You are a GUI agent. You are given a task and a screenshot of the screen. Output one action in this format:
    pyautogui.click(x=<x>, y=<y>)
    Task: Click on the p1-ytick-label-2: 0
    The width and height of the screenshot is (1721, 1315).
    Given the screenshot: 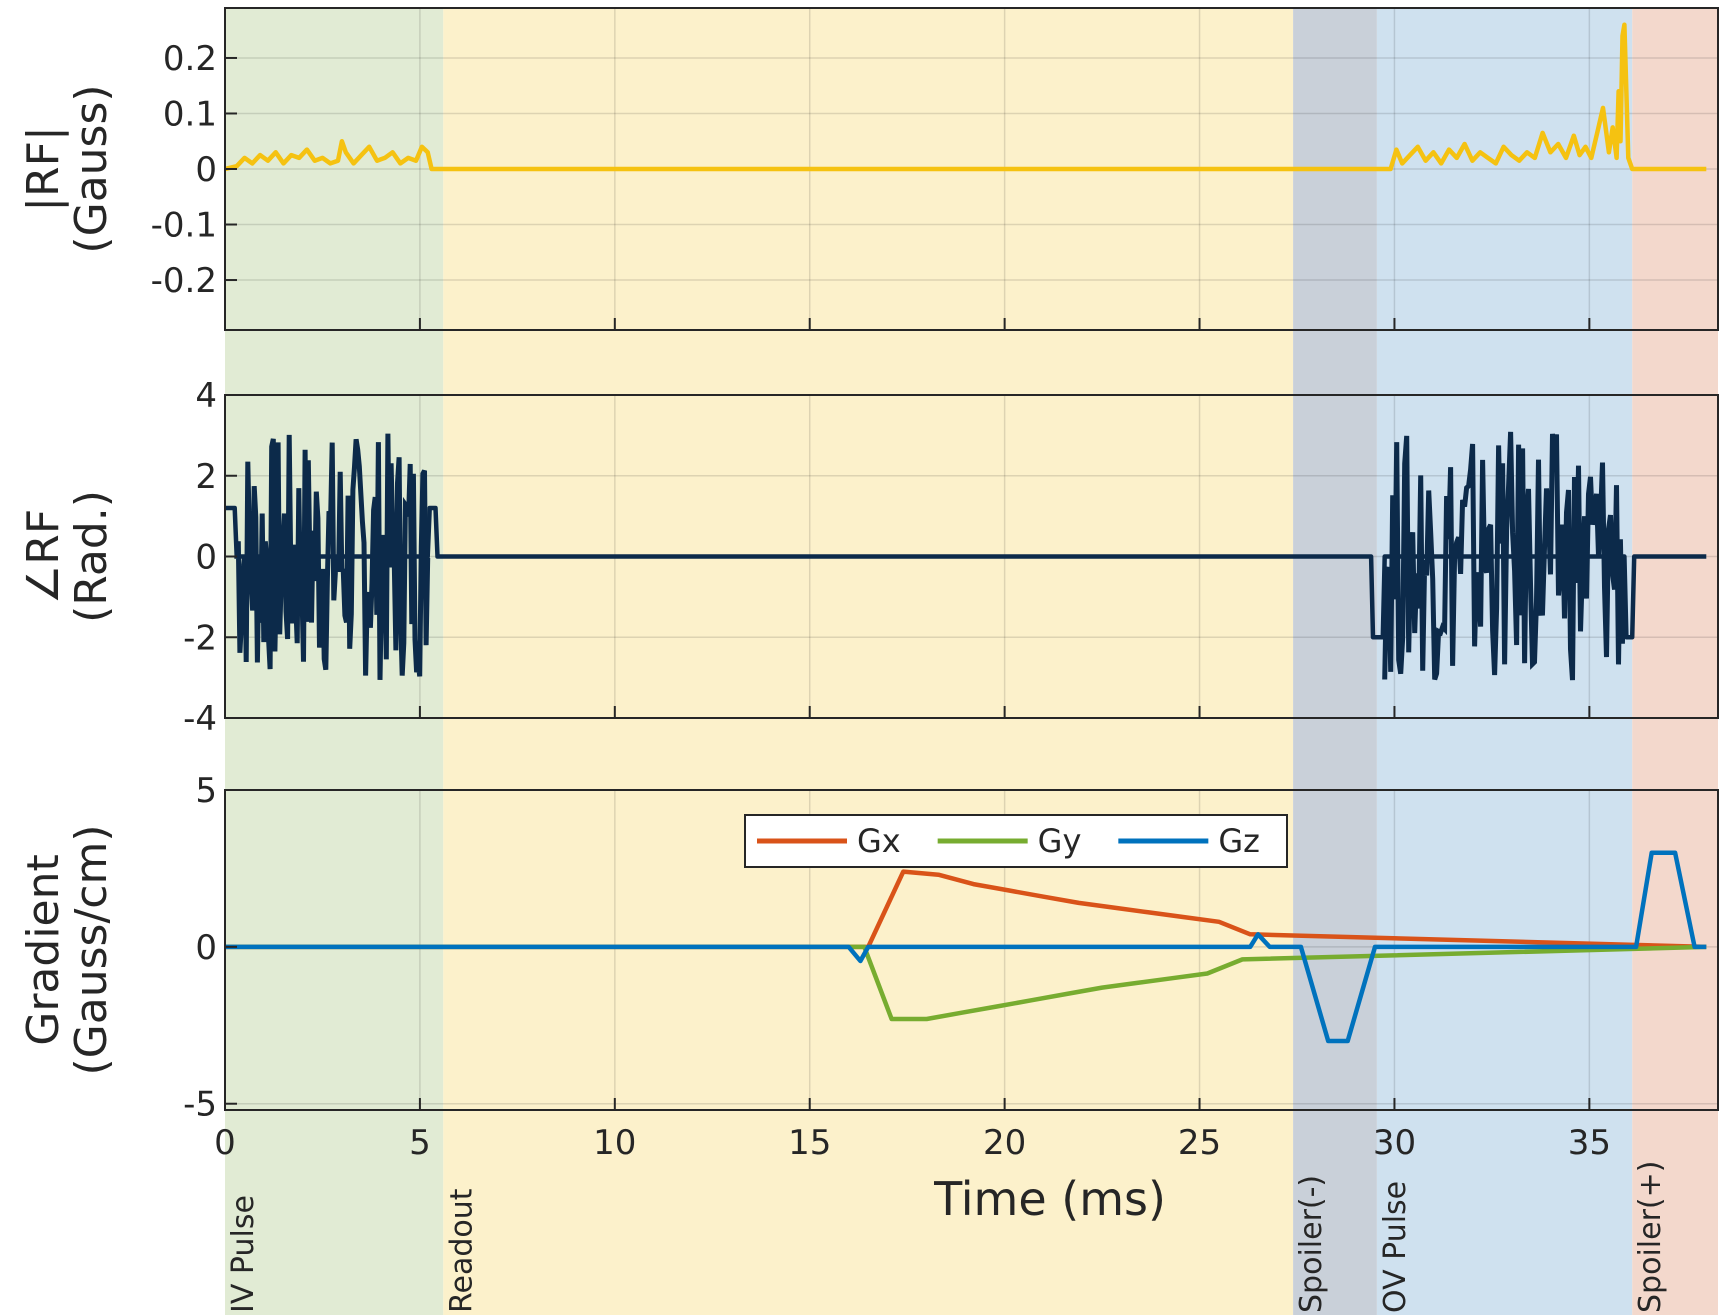 What is the action you would take?
    pyautogui.click(x=206, y=558)
    